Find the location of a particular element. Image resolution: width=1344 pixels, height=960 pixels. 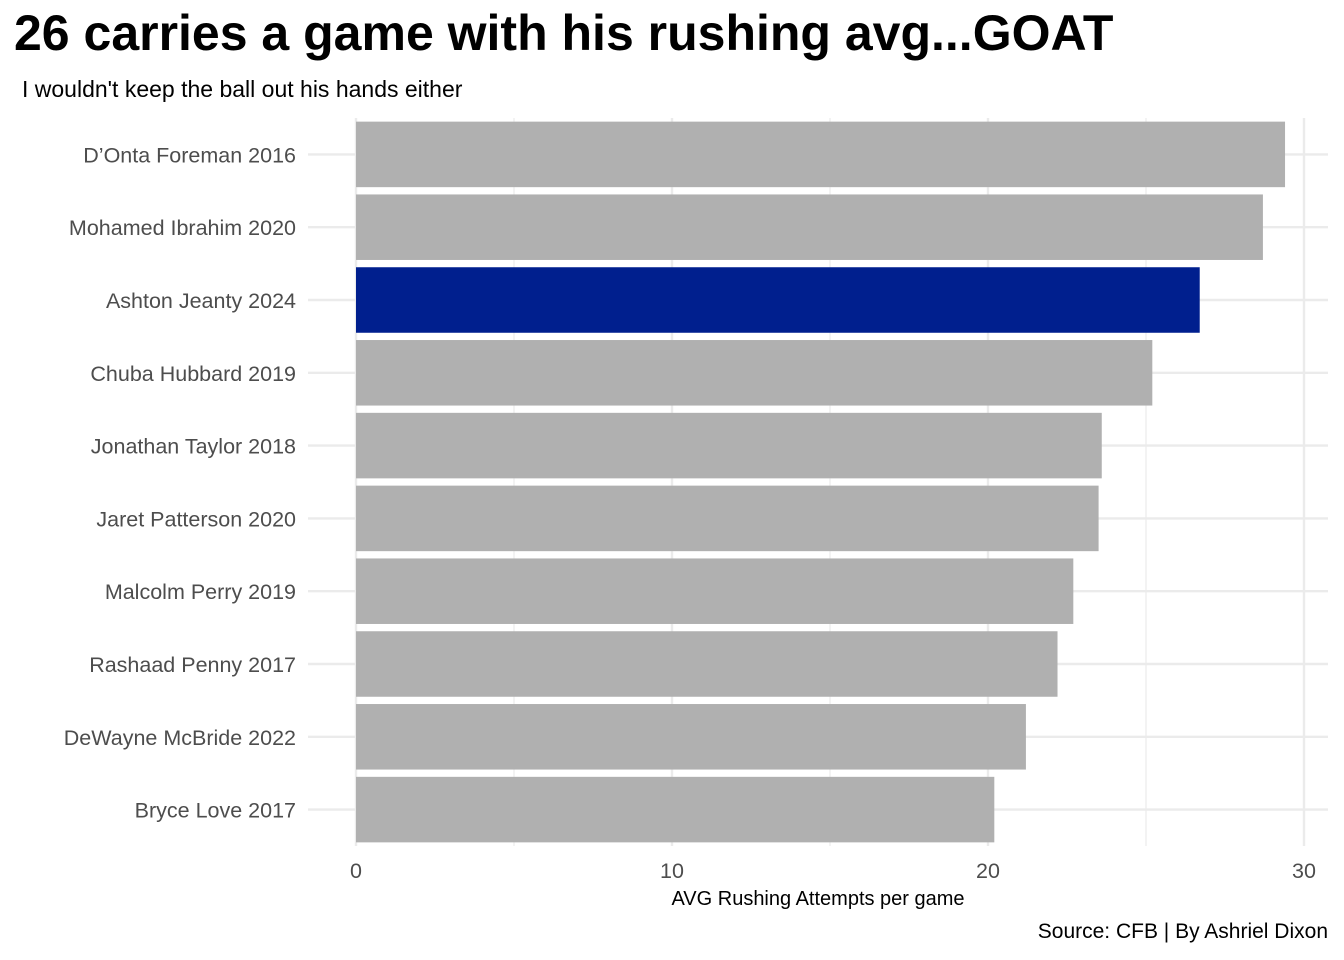

y-tick-label: Jonathan Taylor 2018 is located at coordinates (193, 447).